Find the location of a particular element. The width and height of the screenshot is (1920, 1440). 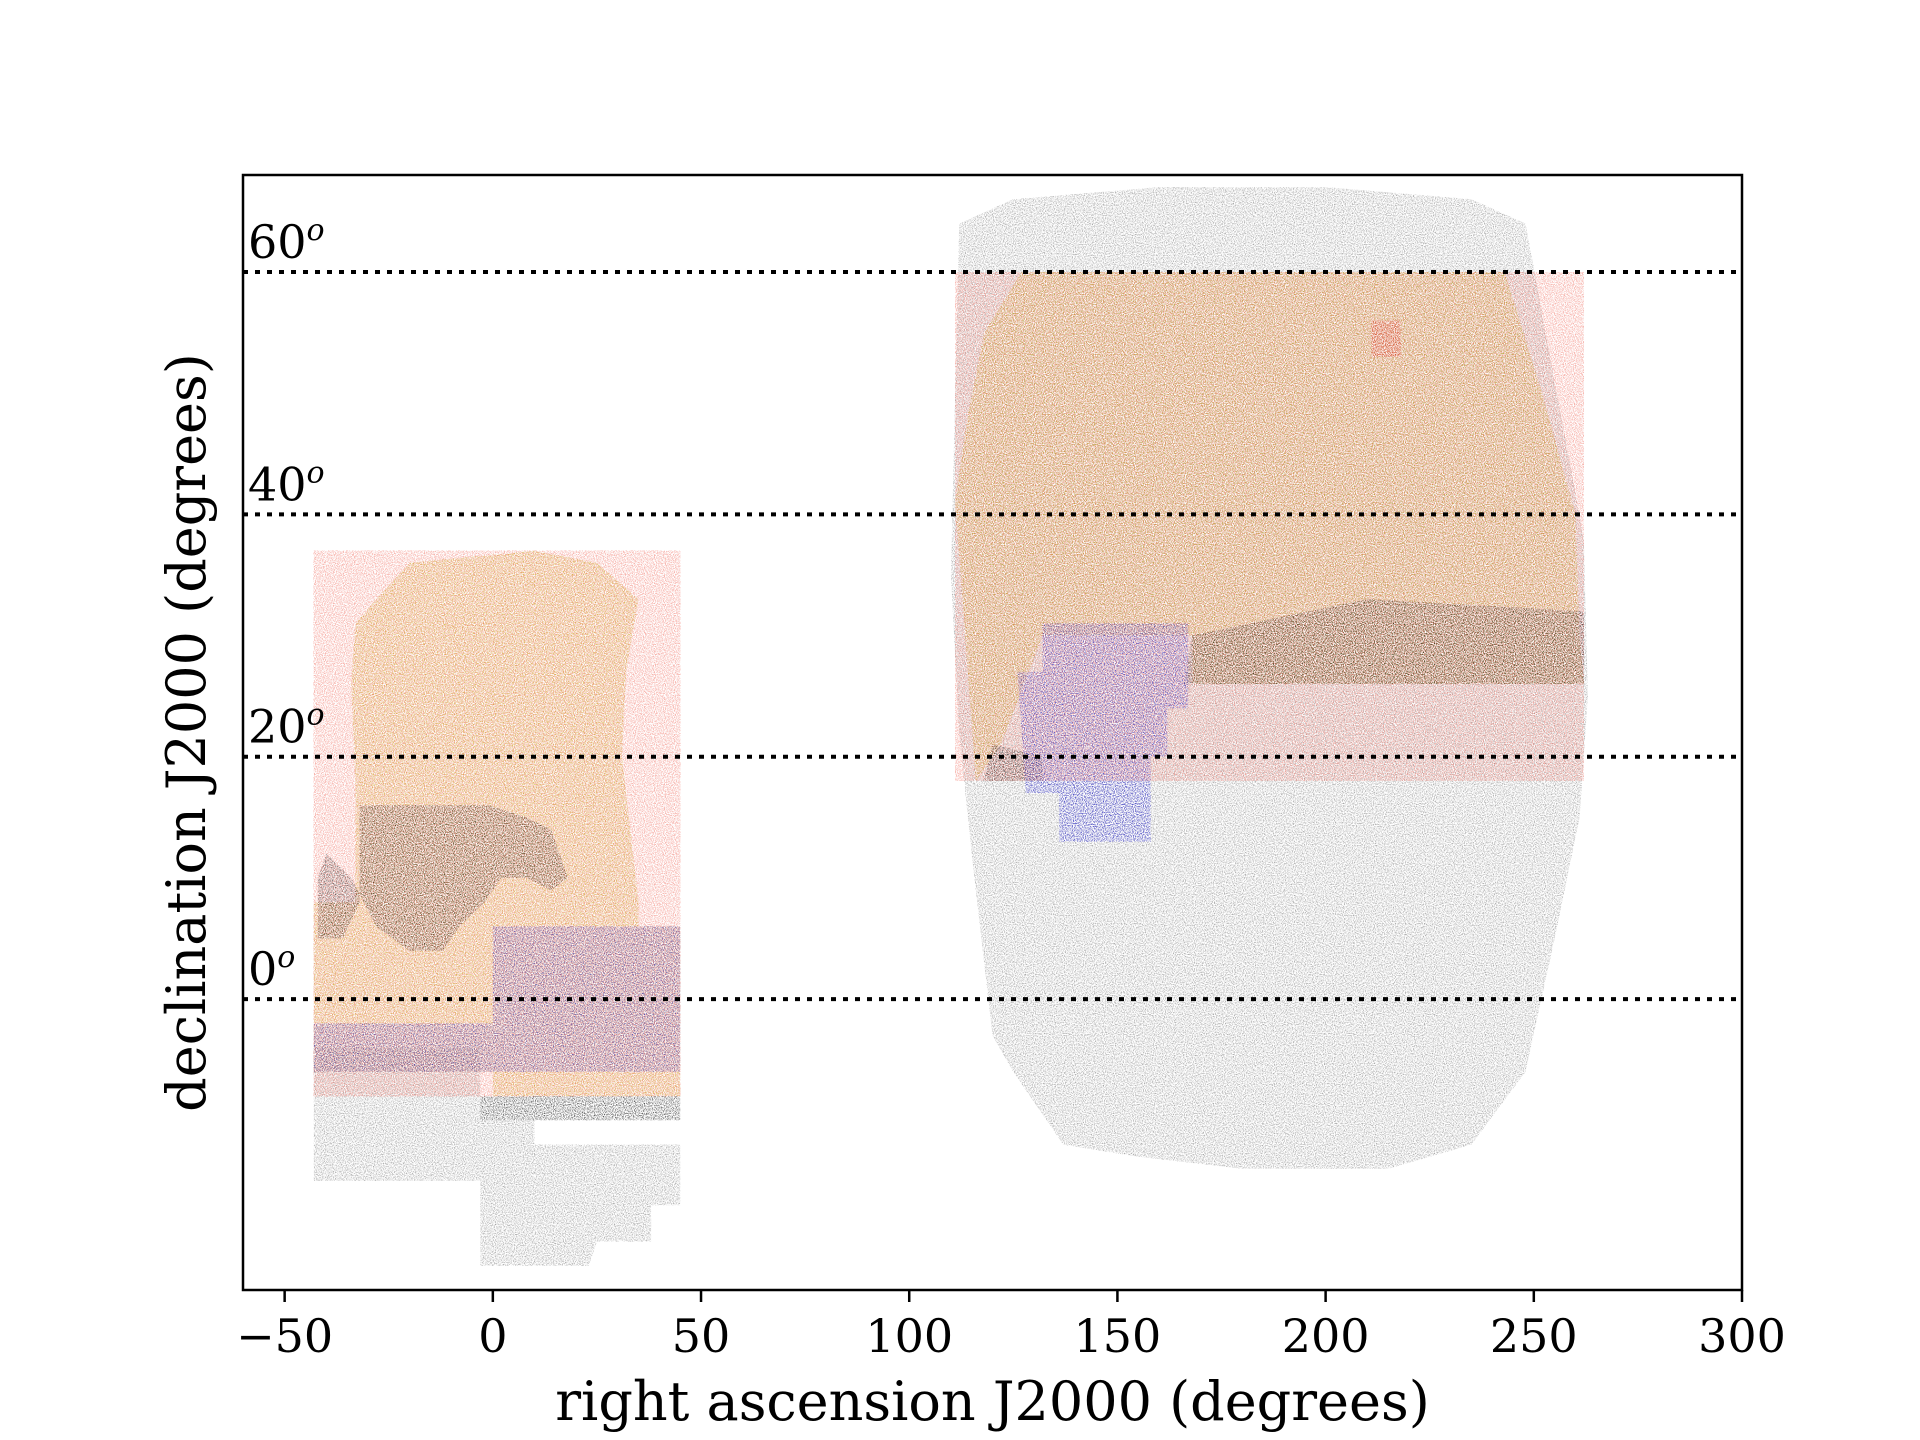

x-tick-label: 100 is located at coordinates (909, 1336).